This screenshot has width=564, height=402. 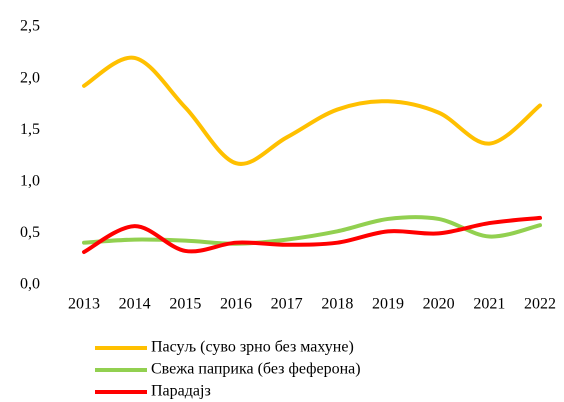 I want to click on series-line, so click(x=312, y=234).